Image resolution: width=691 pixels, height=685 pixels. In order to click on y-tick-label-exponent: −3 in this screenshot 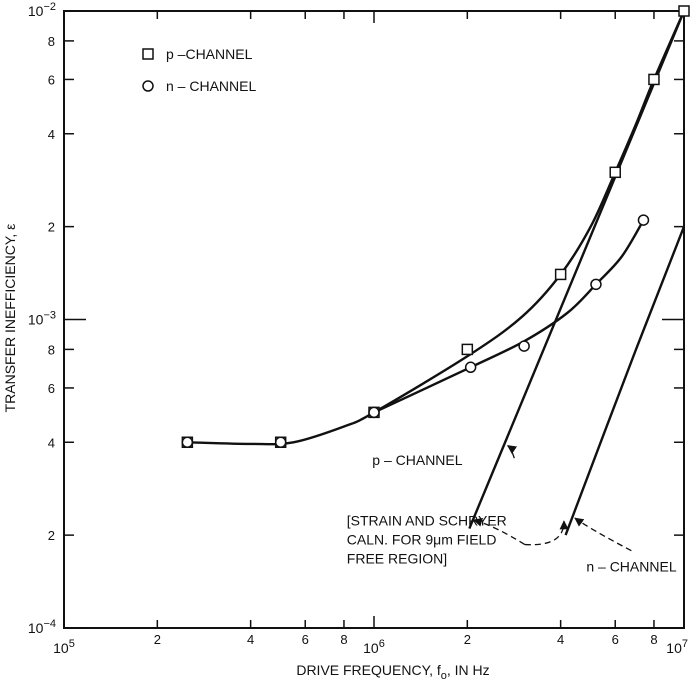, I will do `click(49, 316)`.